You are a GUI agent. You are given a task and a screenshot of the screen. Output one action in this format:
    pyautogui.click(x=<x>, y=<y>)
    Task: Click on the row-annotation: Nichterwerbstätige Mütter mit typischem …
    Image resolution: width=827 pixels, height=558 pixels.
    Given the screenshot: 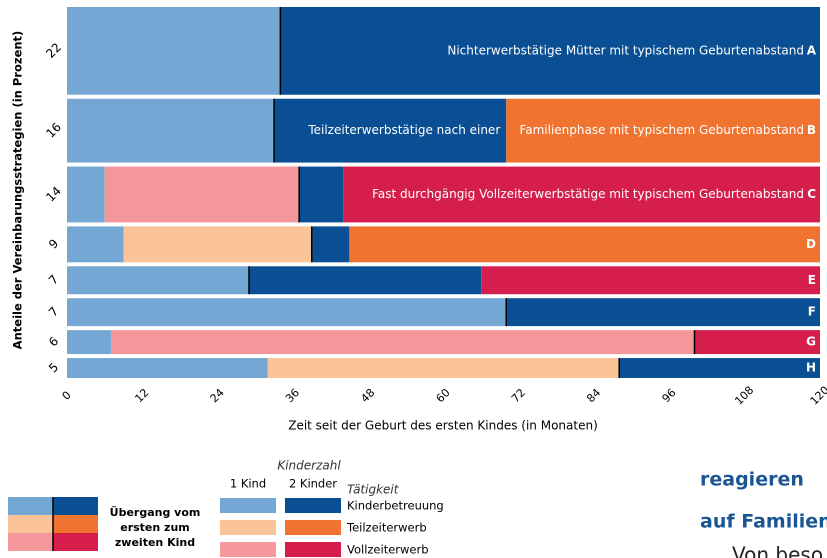 What is the action you would take?
    pyautogui.click(x=625, y=50)
    